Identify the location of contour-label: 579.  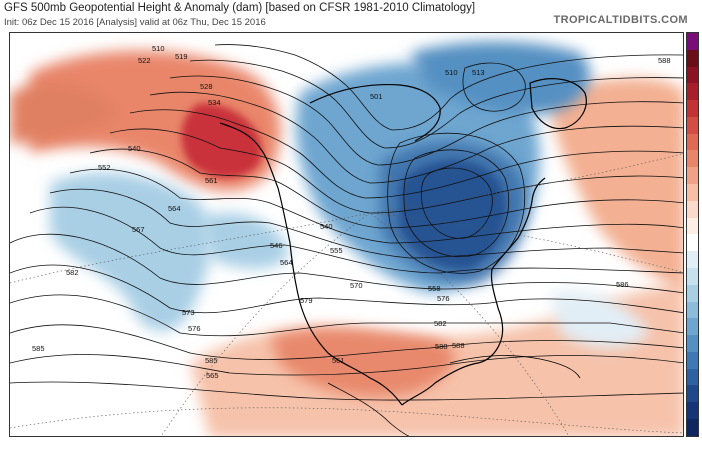
(306, 300).